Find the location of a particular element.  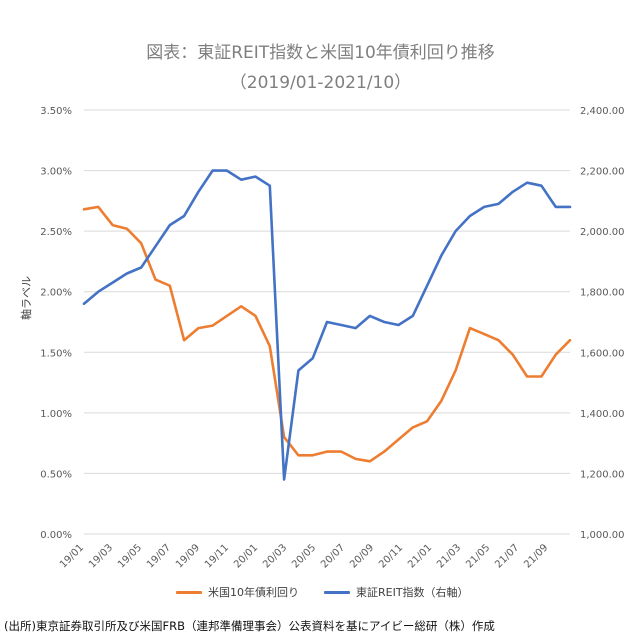

y-tick-label: 0.00% is located at coordinates (56, 535).